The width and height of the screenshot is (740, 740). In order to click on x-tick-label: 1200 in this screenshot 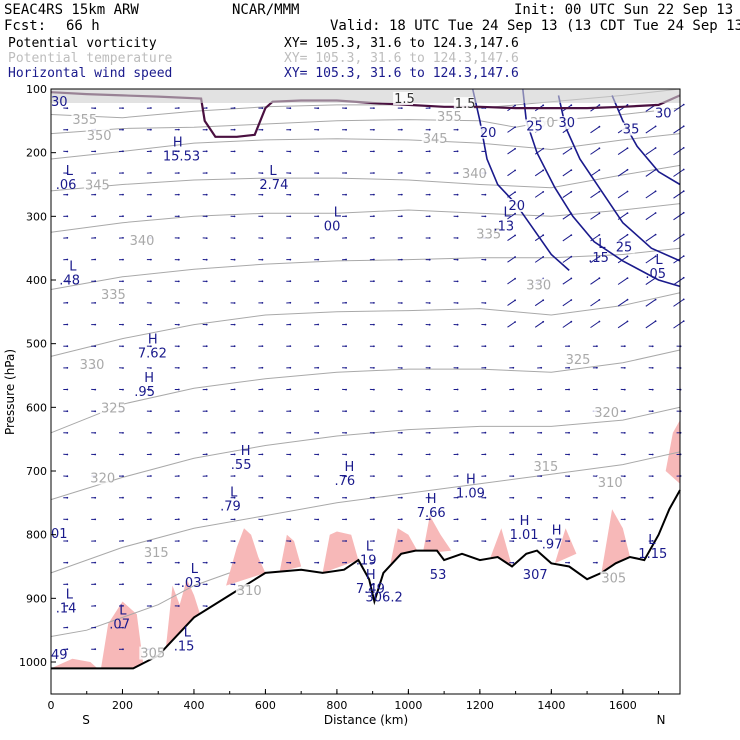, I will do `click(480, 705)`.